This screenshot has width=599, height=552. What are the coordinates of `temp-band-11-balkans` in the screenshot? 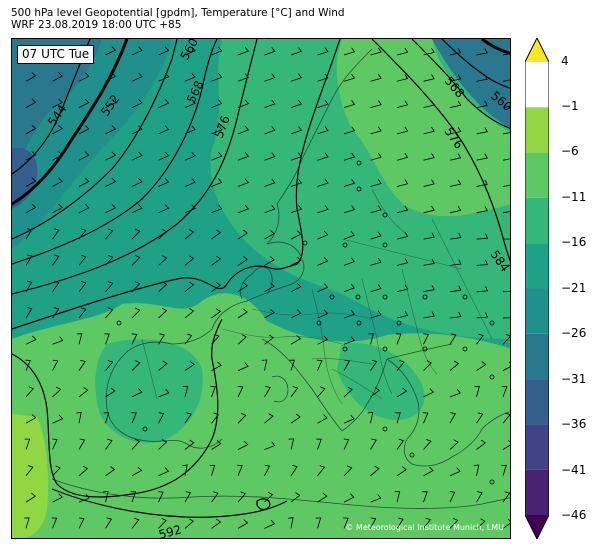 It's located at (381, 381).